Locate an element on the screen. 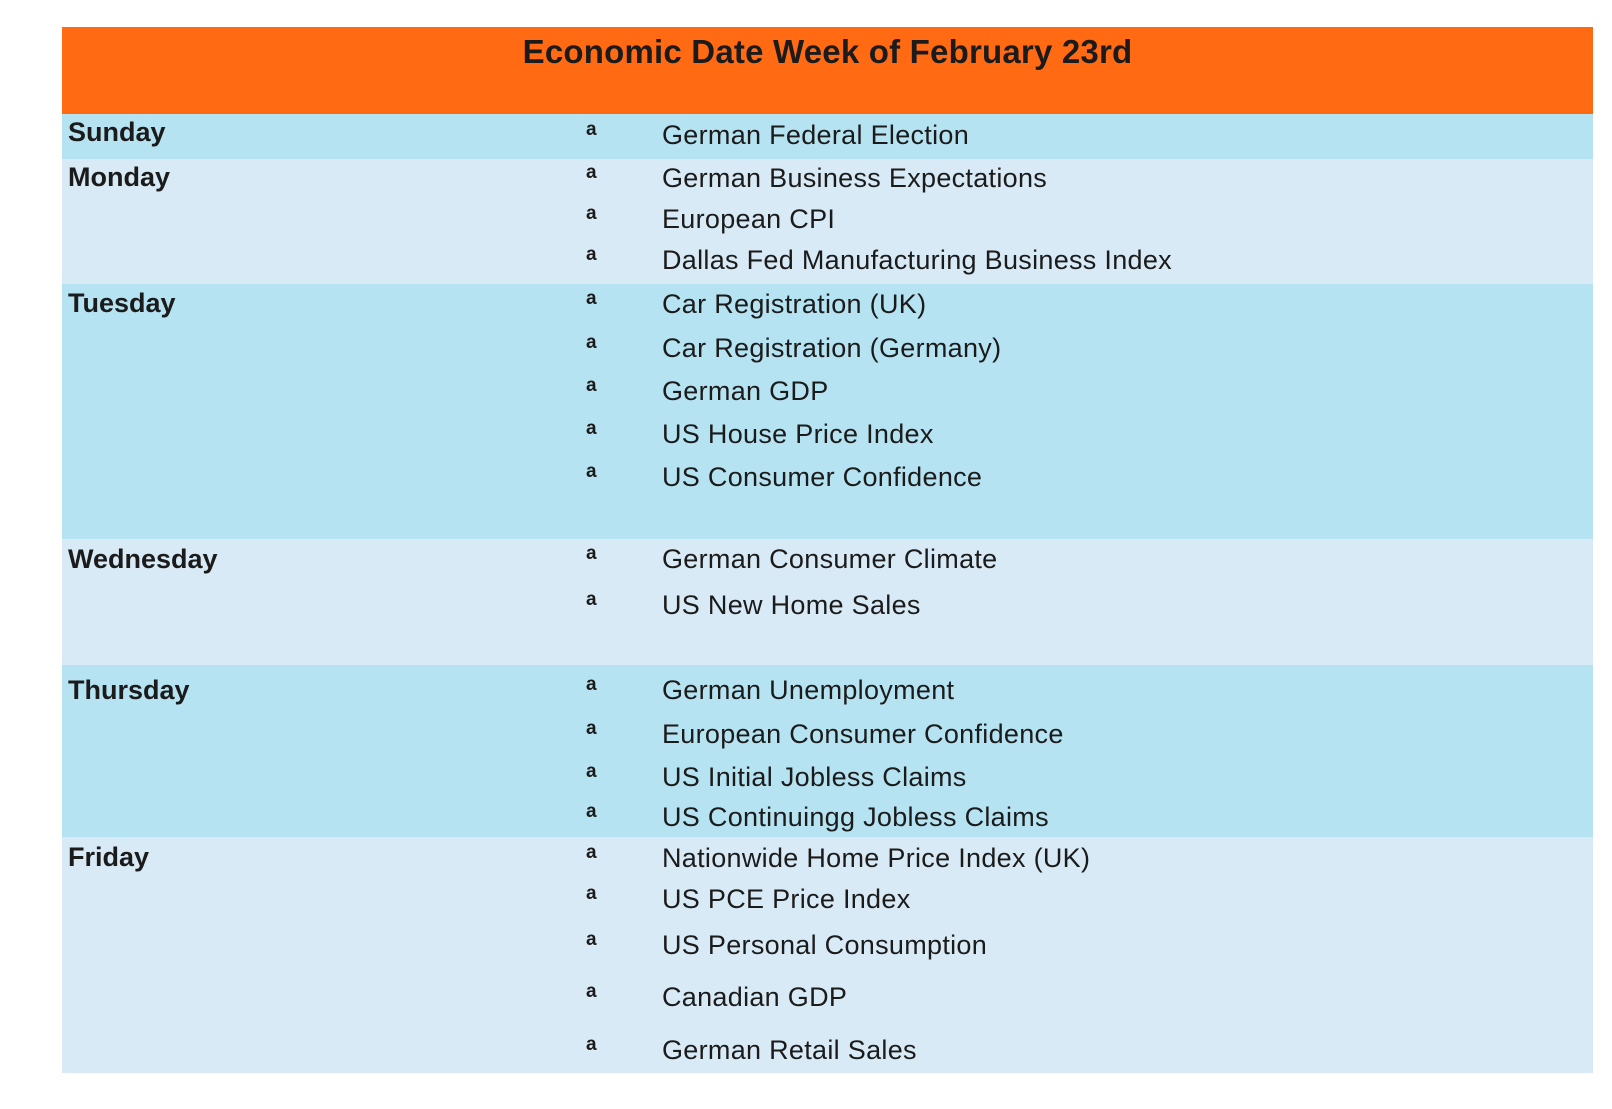 The width and height of the screenshot is (1612, 1109). list-item: a German Business Expectations is located at coordinates (827, 177).